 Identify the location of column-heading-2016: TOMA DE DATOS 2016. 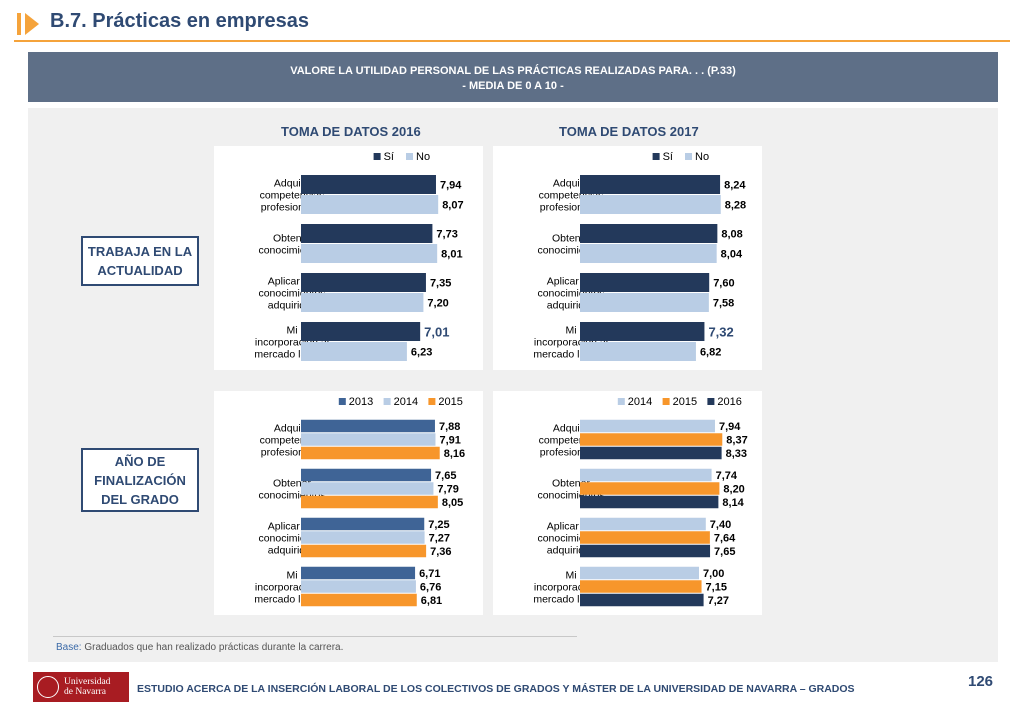
(351, 131).